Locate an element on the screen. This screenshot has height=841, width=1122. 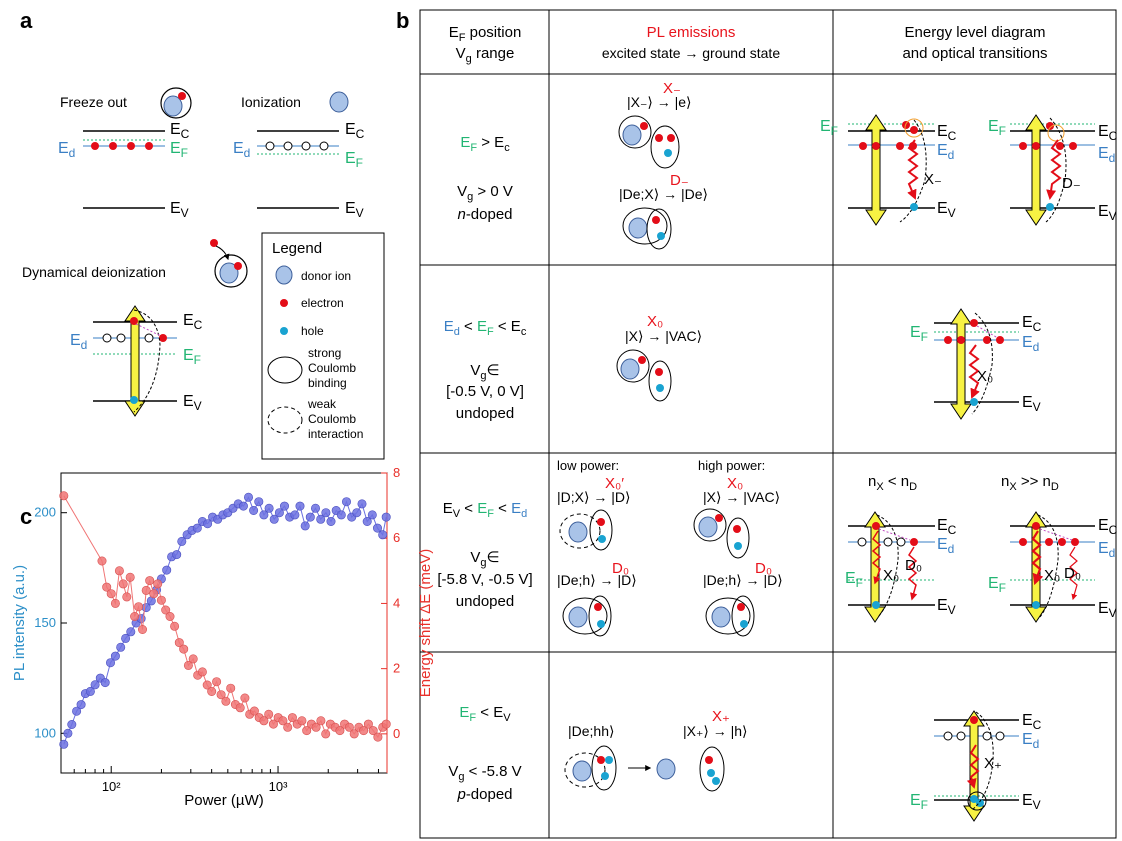
ionization-bands is located at coordinates (298, 169).